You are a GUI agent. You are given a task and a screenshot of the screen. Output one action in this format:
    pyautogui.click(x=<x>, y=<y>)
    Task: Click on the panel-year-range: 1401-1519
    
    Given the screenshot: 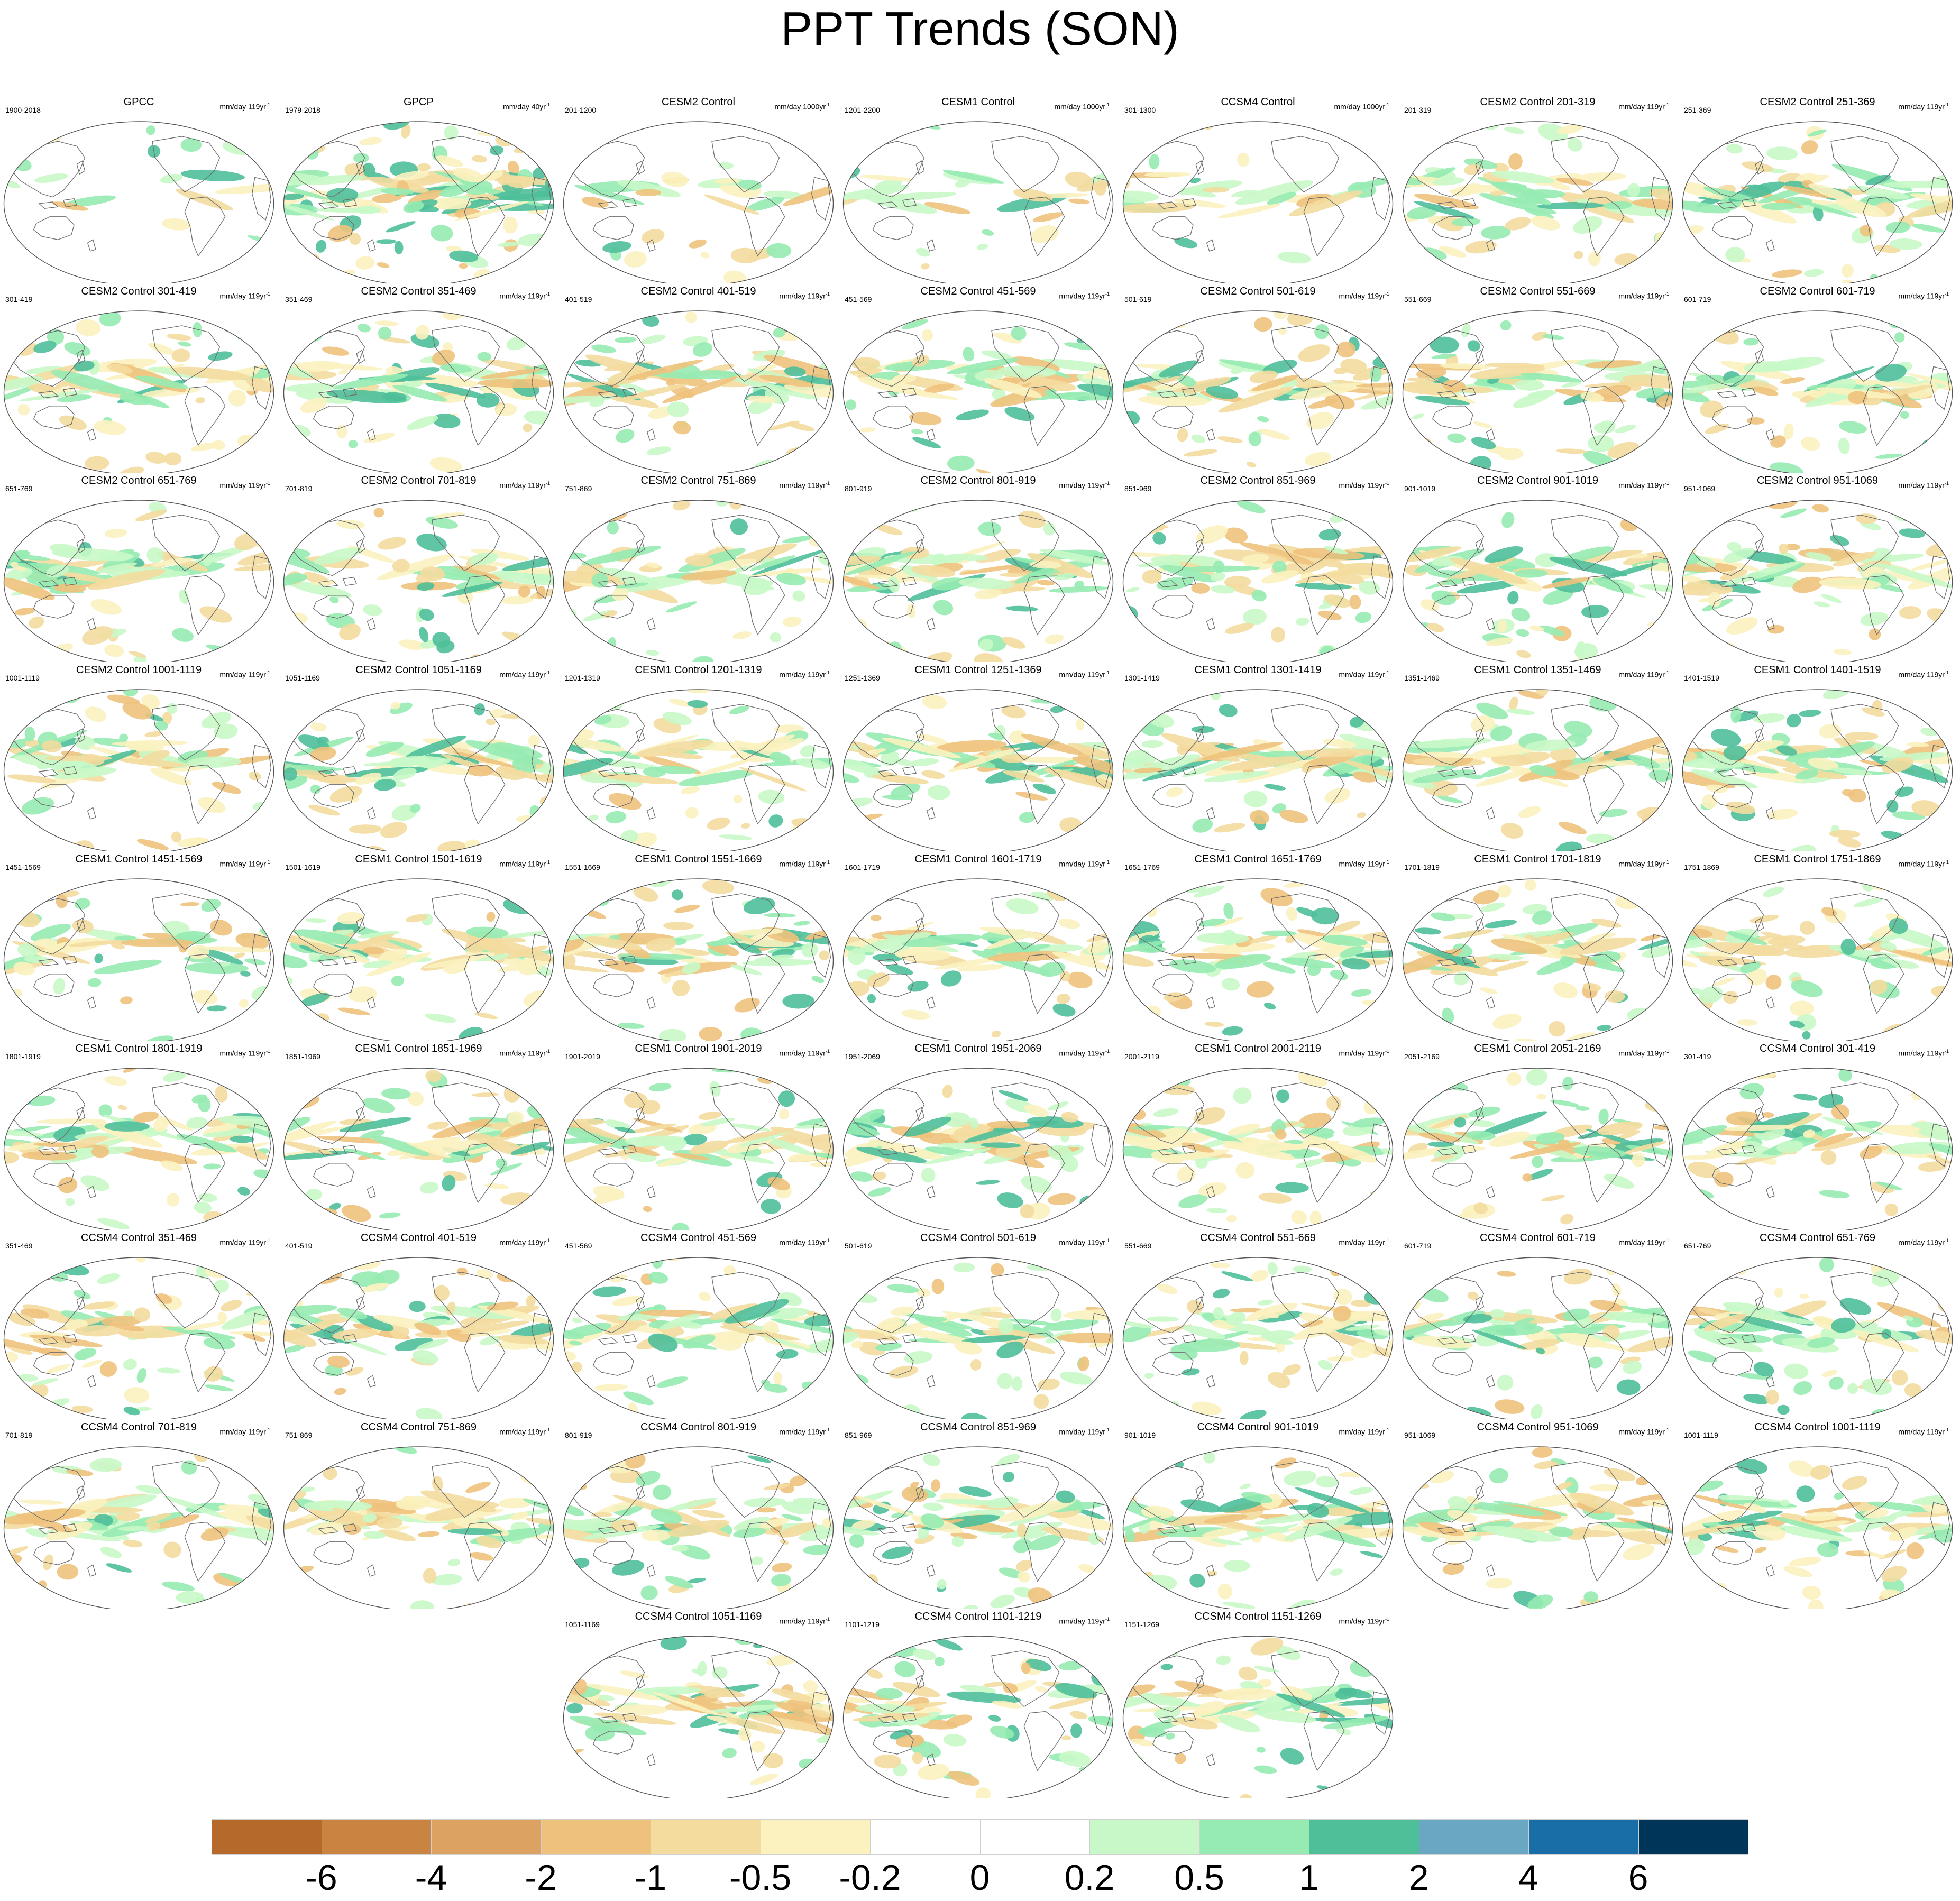 What is the action you would take?
    pyautogui.click(x=1701, y=678)
    